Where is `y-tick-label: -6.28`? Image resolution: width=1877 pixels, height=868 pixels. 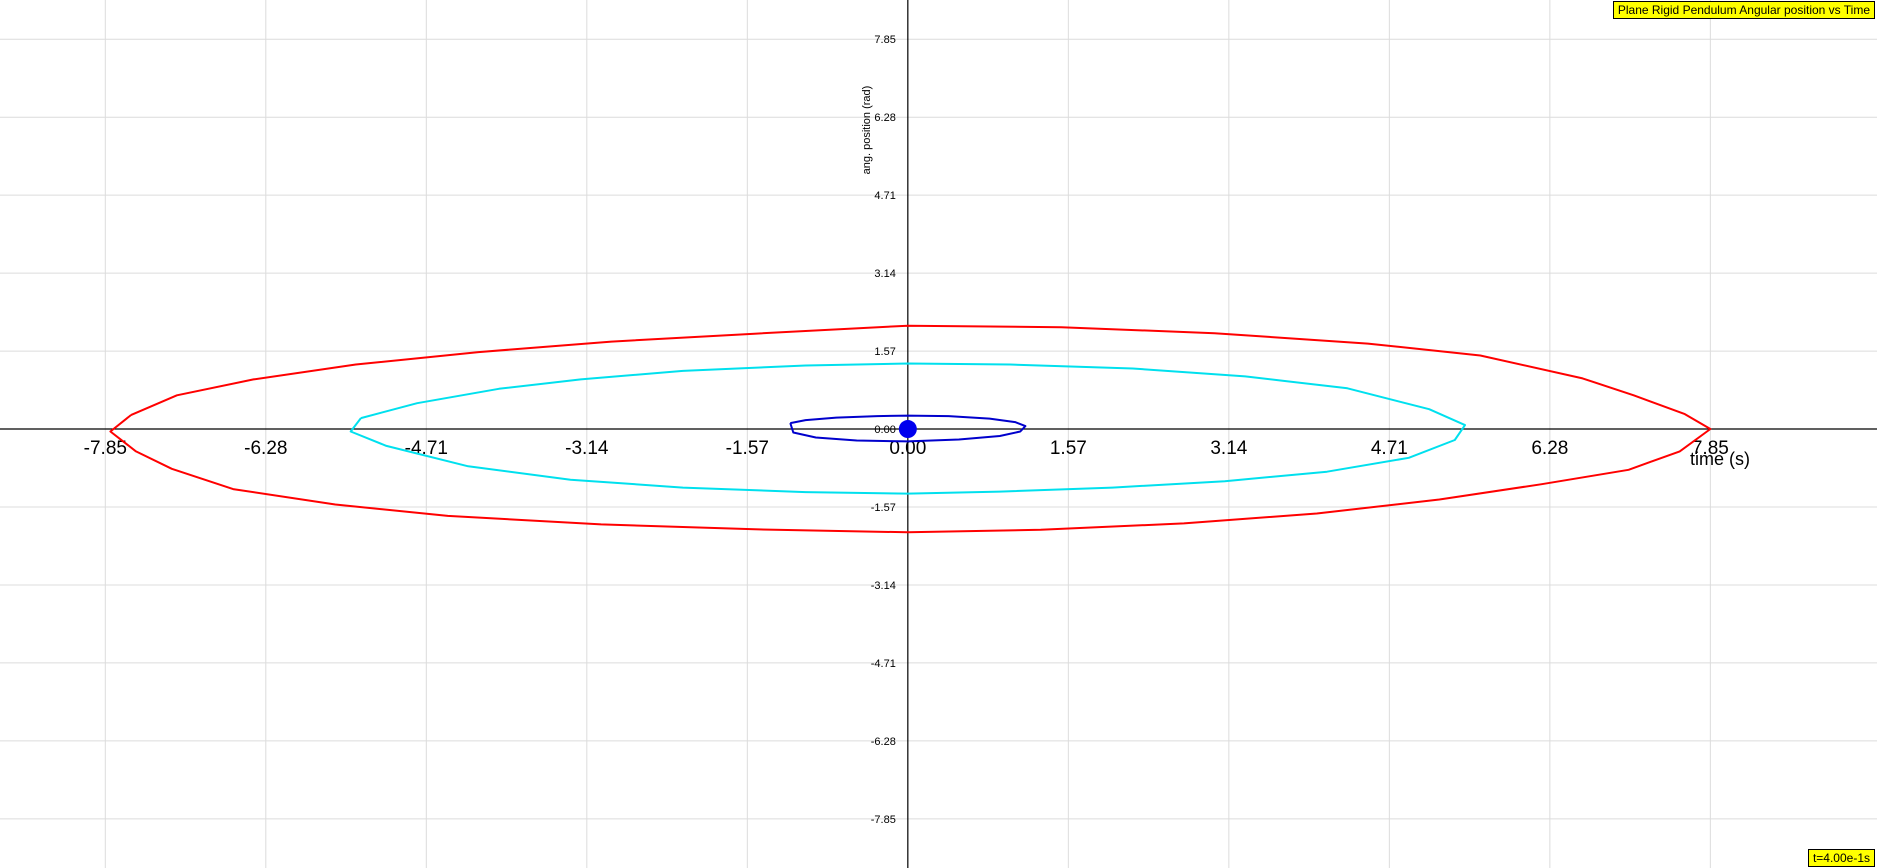
y-tick-label: -6.28 is located at coordinates (883, 742).